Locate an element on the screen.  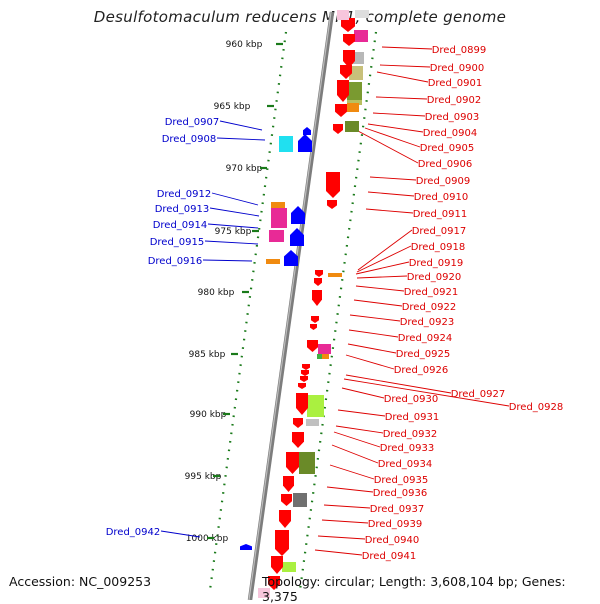
right-gene-label: Dred_0910 is located at coordinates (441, 197).